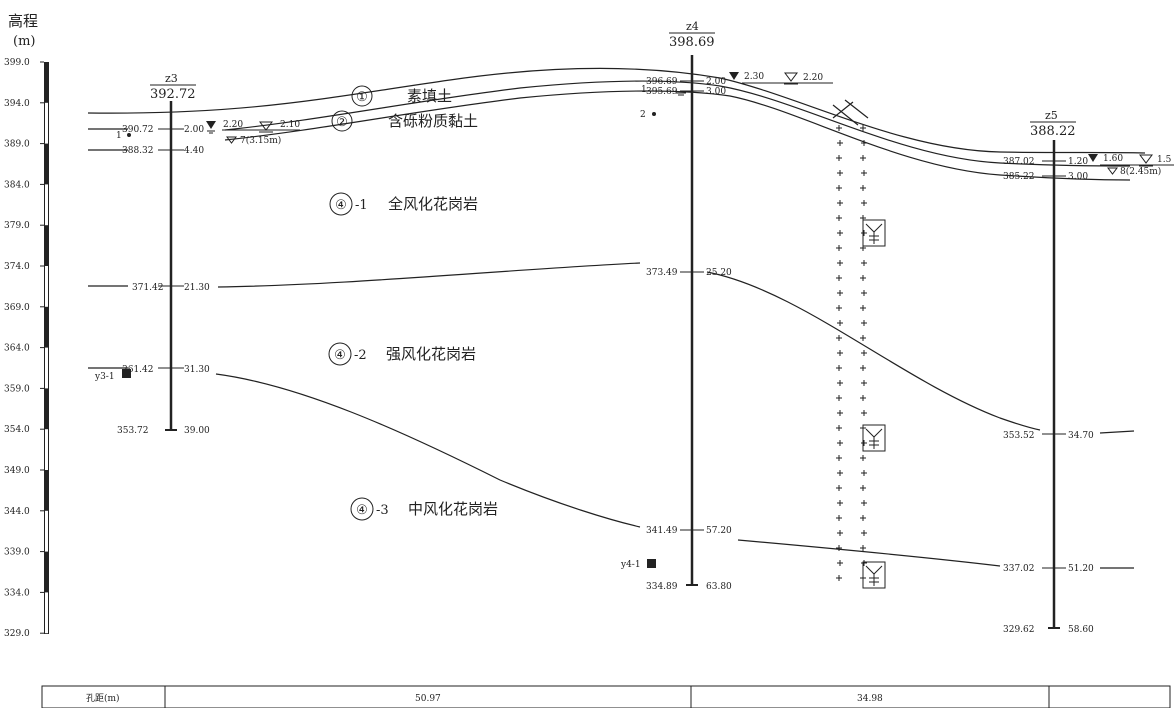 The height and width of the screenshot is (708, 1174). Describe the element at coordinates (17, 593) in the screenshot. I see `axis-tick-label: 334.0` at that location.